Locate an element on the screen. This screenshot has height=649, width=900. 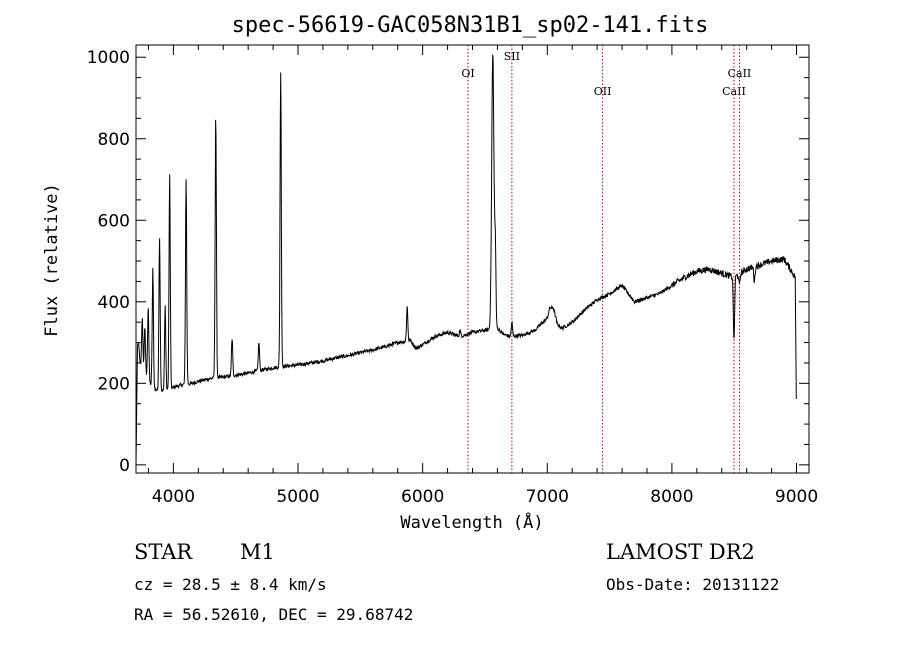
object-class: STAR is located at coordinates (163, 552).